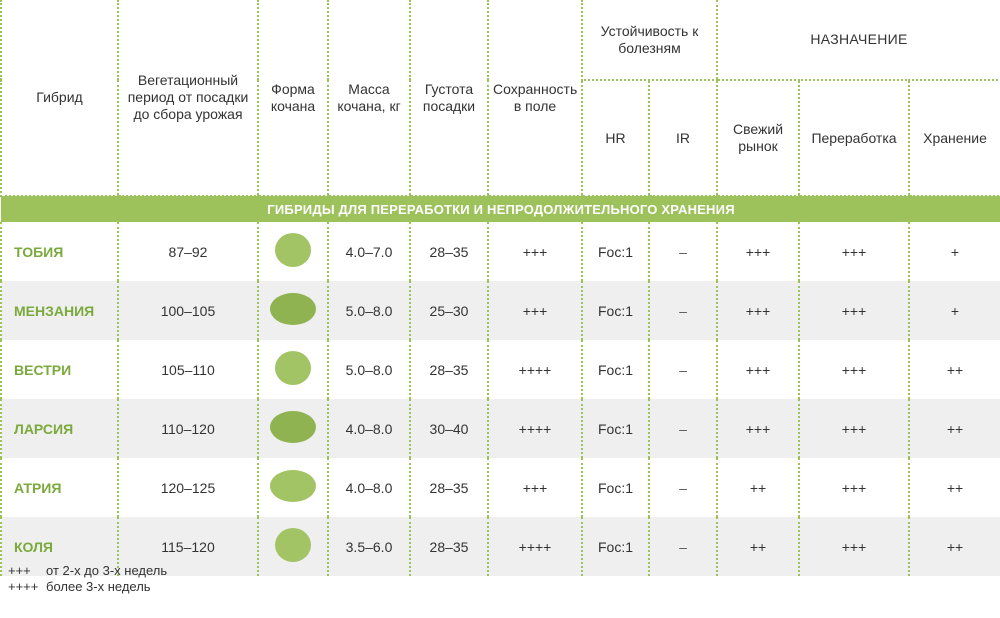 This screenshot has height=618, width=1000. What do you see at coordinates (448, 98) in the screenshot?
I see `header-planting-density: Густота посадки` at bounding box center [448, 98].